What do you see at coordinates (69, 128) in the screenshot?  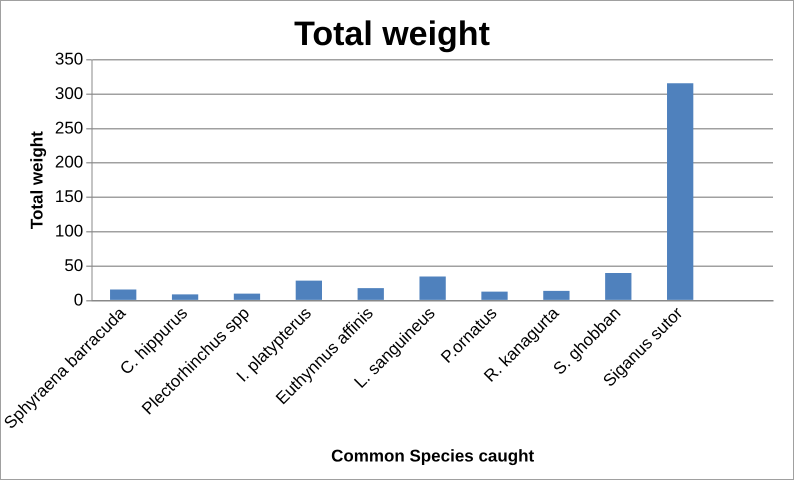 I see `y-tick-label: 250` at bounding box center [69, 128].